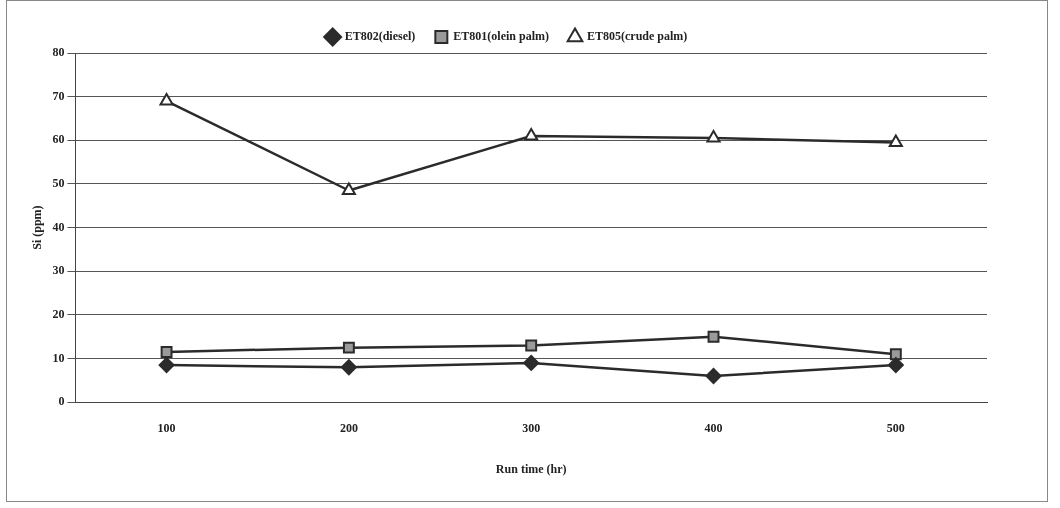 The image size is (1060, 508). I want to click on y-tick-label: 50, so click(58, 183).